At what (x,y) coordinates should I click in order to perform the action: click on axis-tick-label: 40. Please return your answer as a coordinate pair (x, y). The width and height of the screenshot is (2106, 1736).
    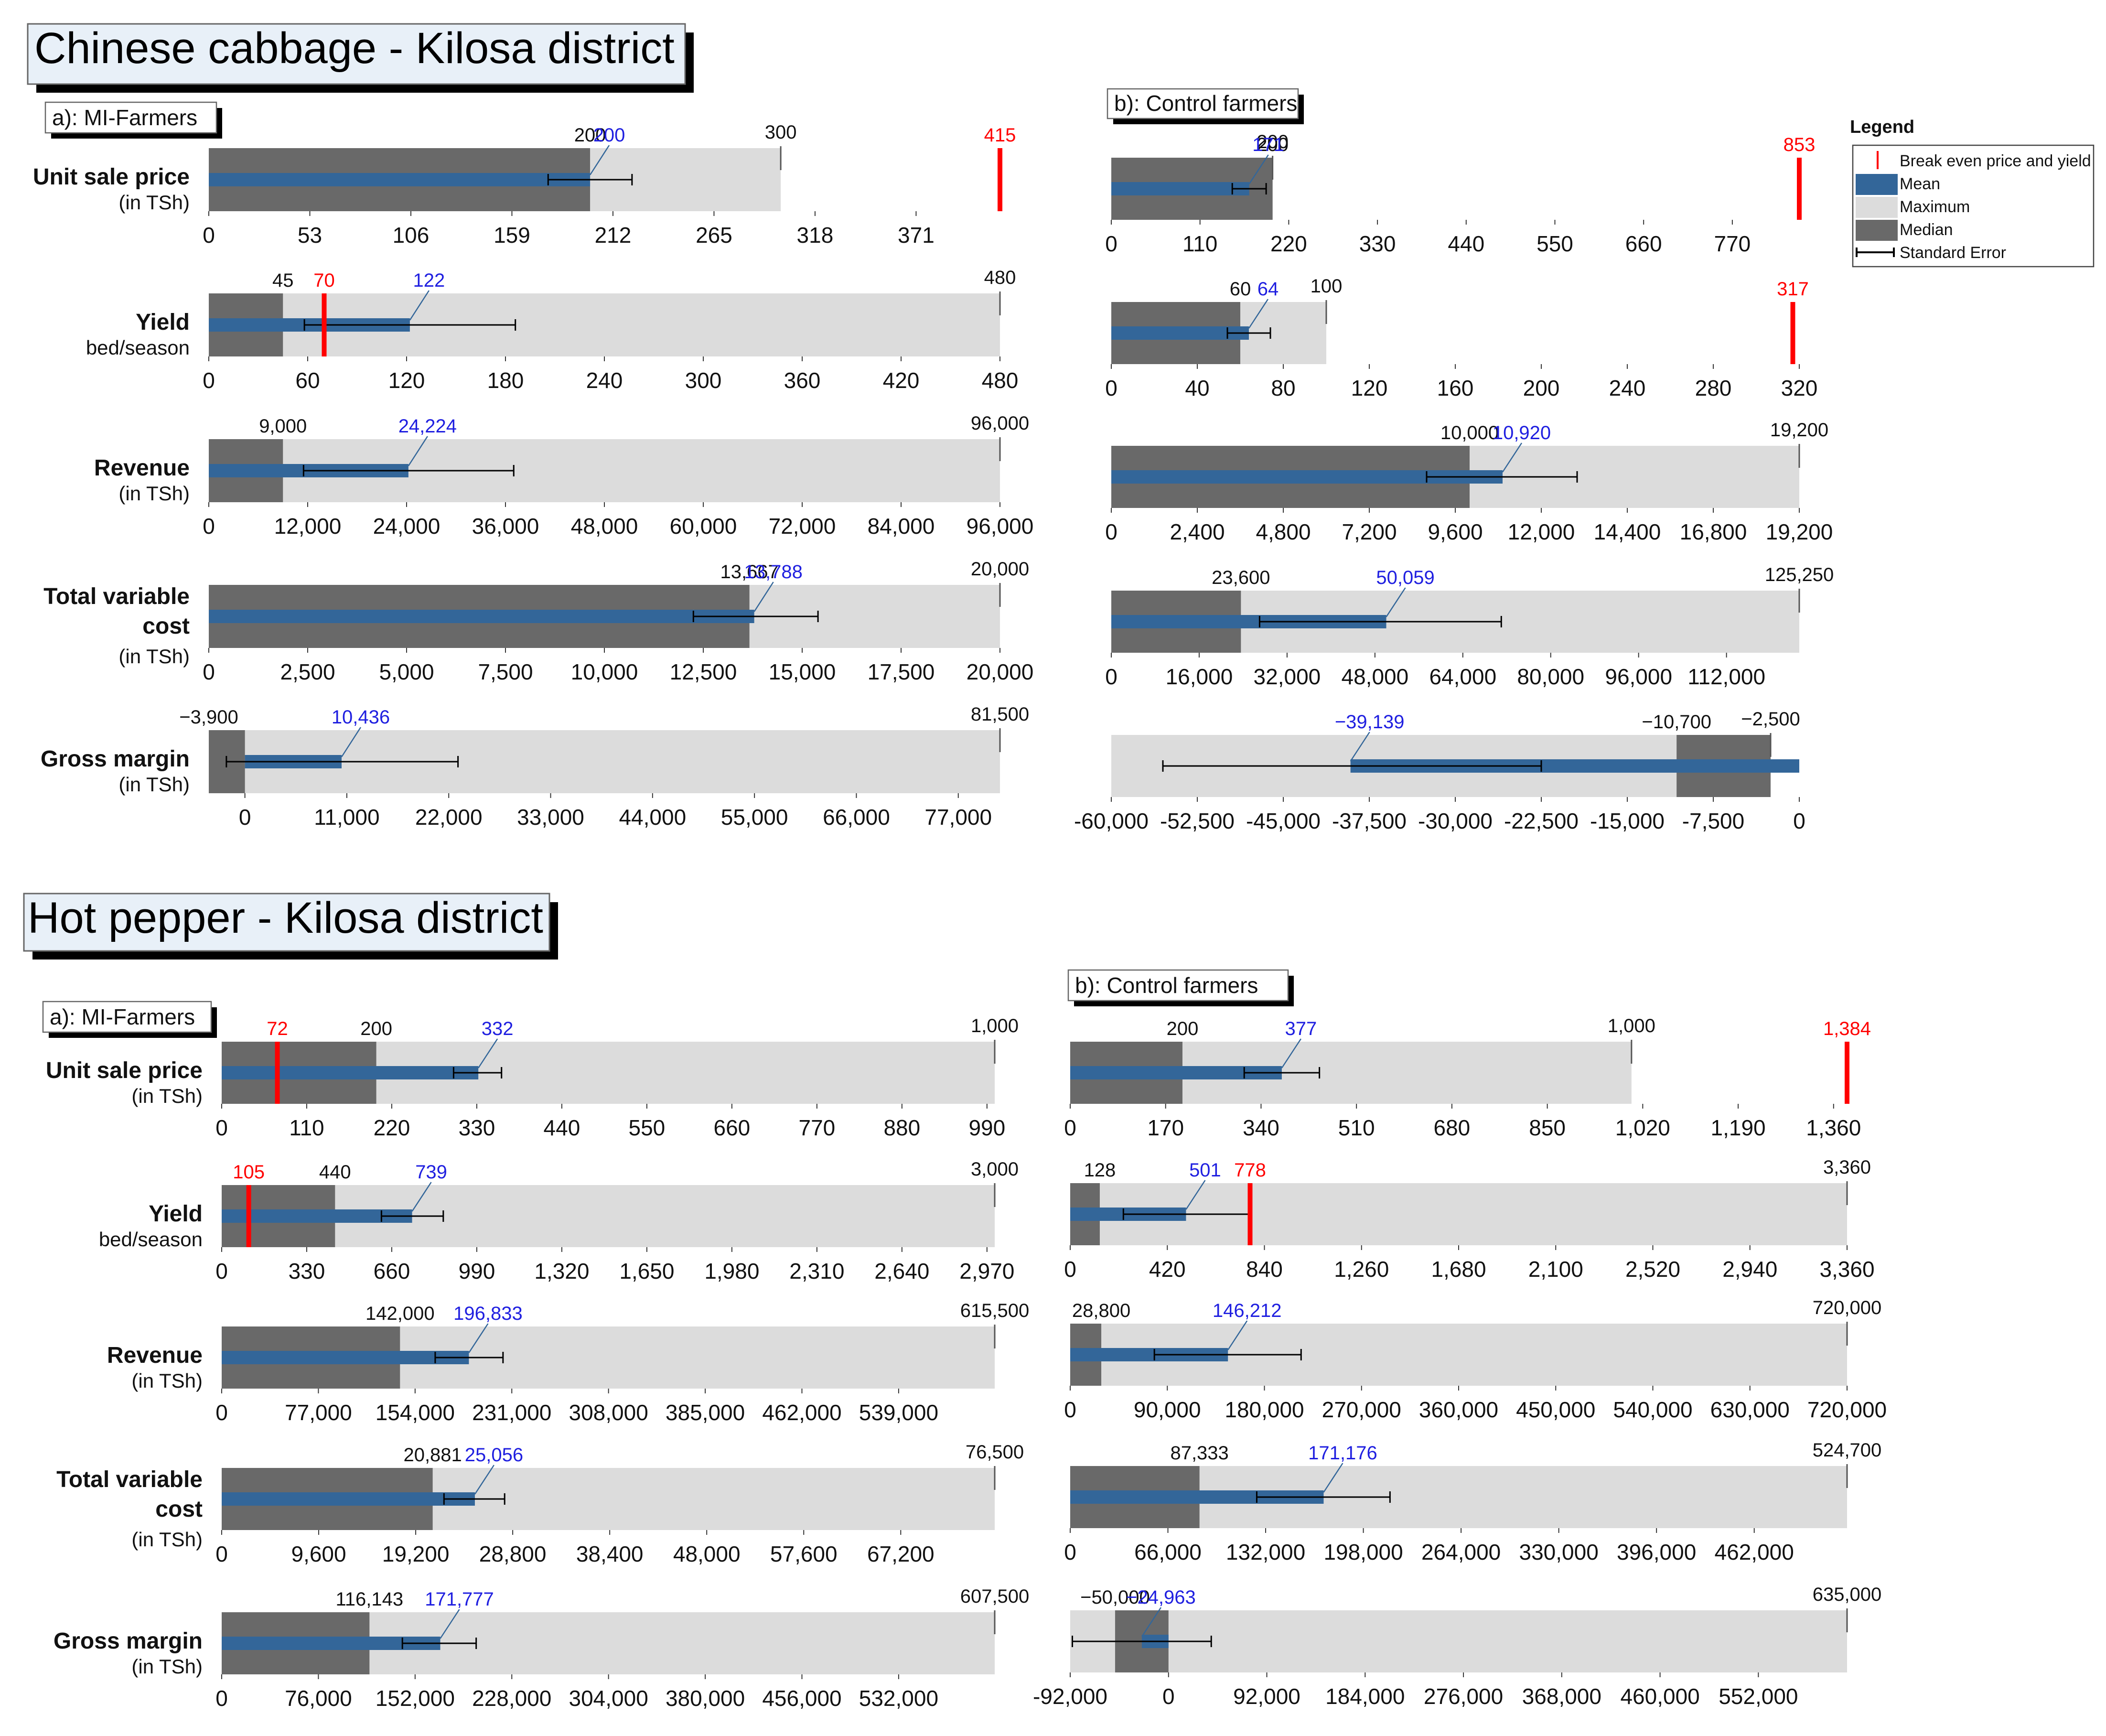
    Looking at the image, I should click on (1197, 388).